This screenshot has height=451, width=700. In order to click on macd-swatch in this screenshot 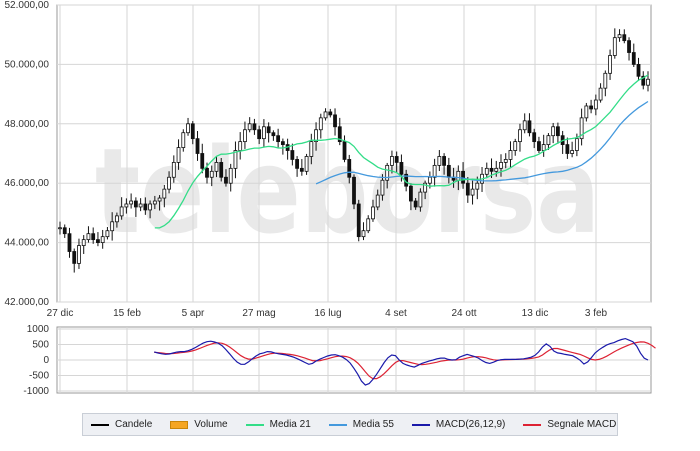, I will do `click(420, 424)`.